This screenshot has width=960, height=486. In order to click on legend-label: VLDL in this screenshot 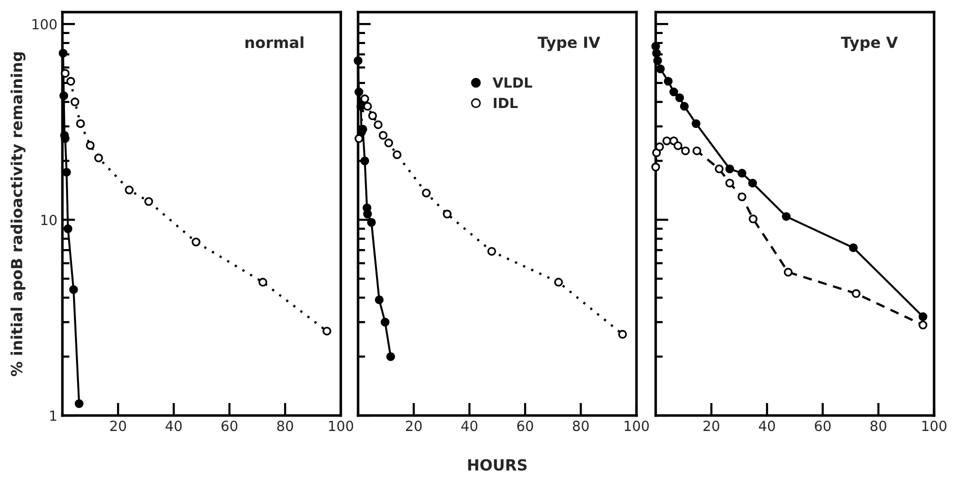, I will do `click(512, 83)`.